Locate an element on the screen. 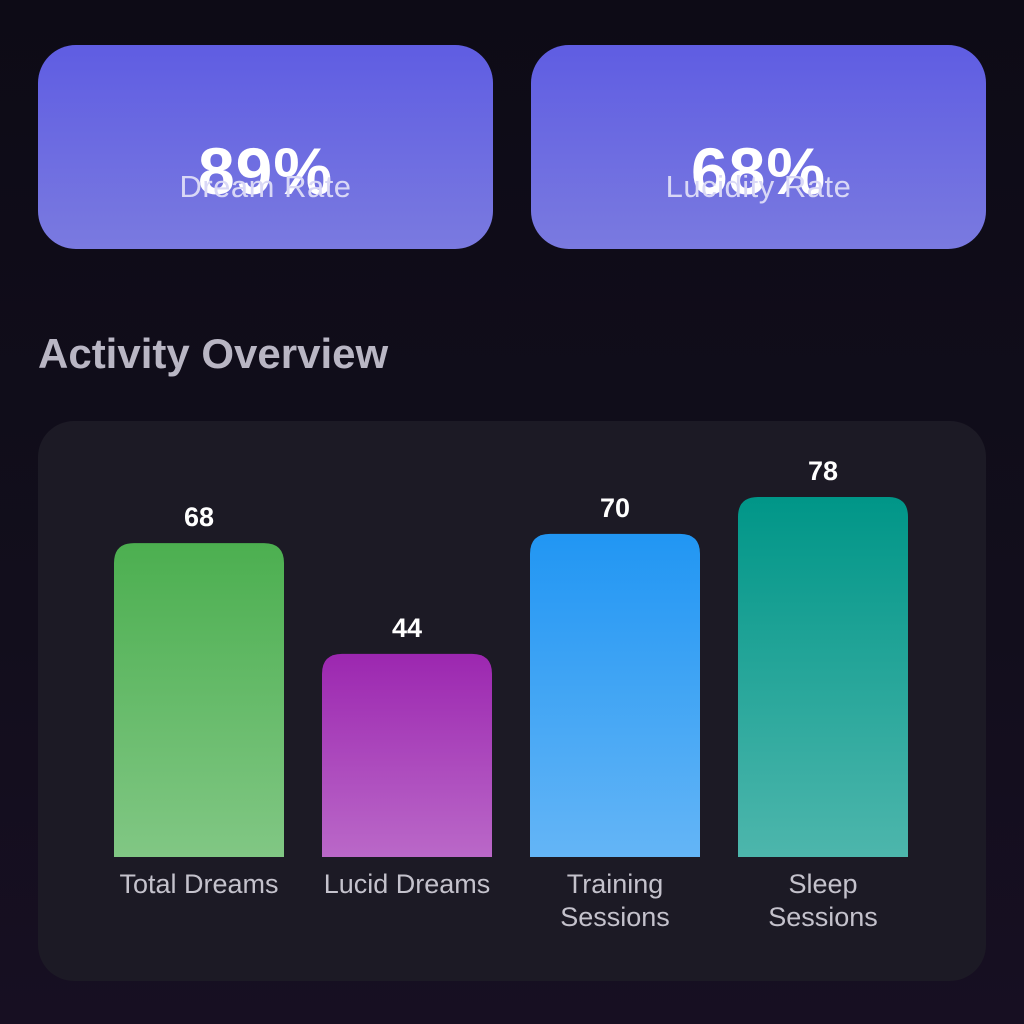  category-label-sleep-sessions: Sessions is located at coordinates (823, 917).